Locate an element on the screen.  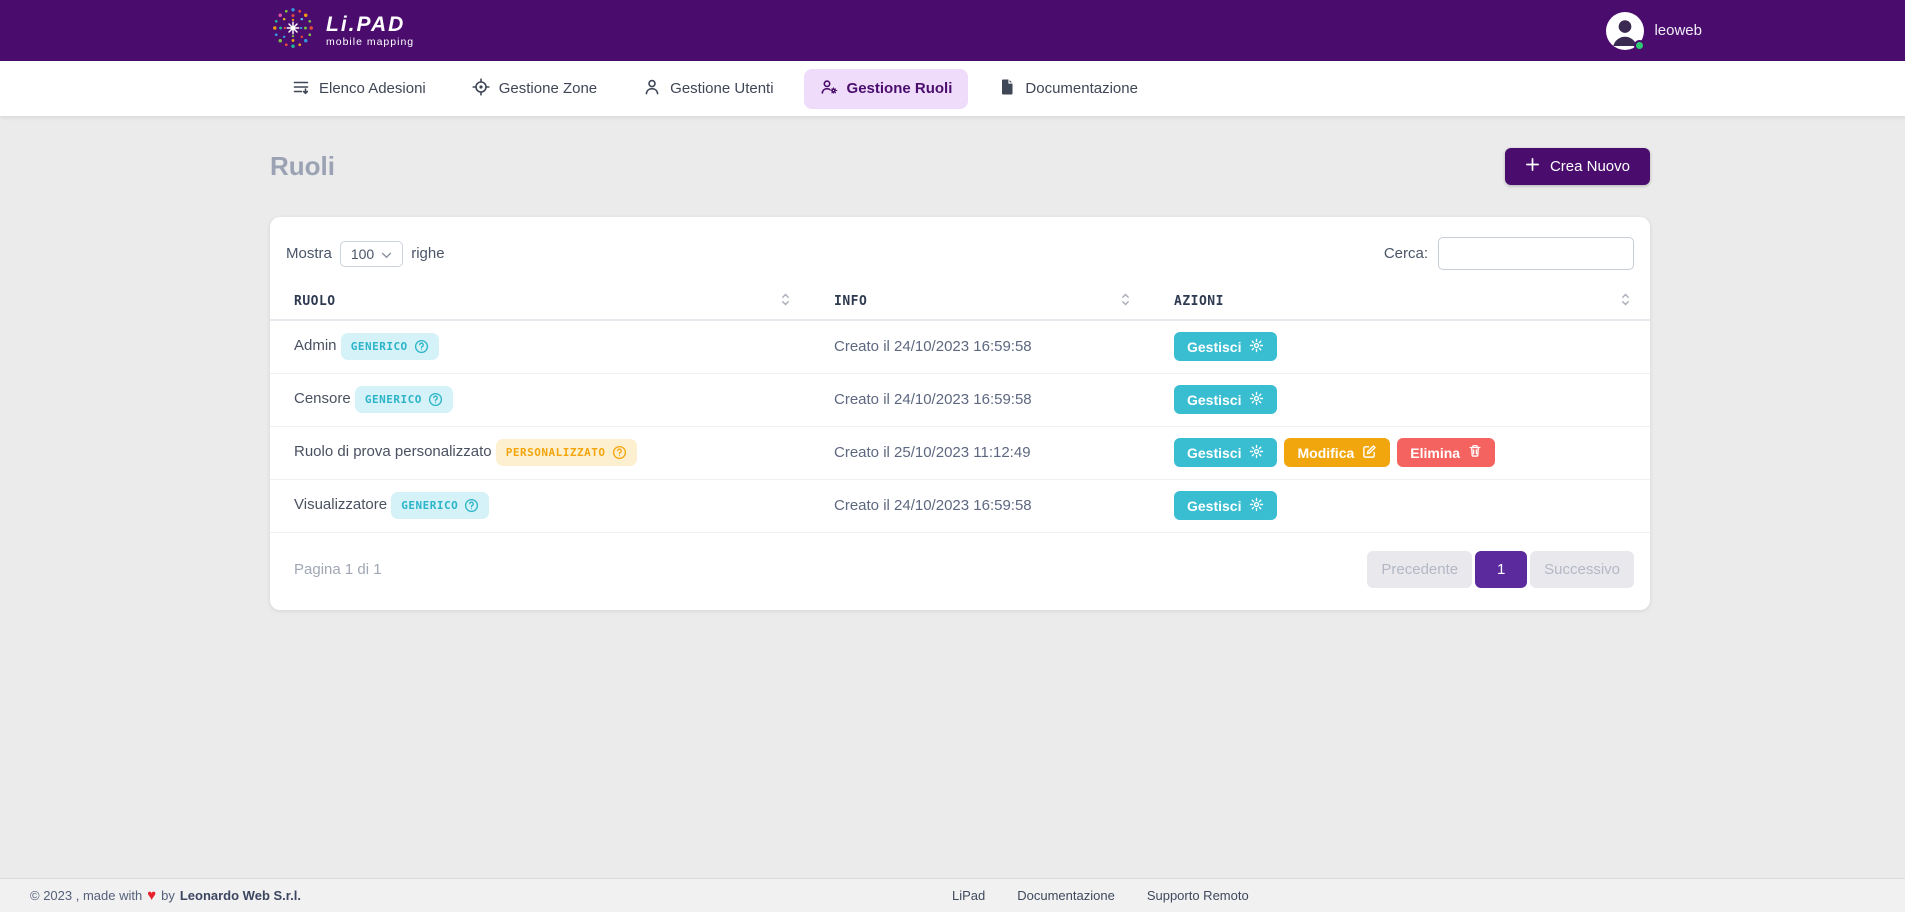
document-icon is located at coordinates (1007, 89).